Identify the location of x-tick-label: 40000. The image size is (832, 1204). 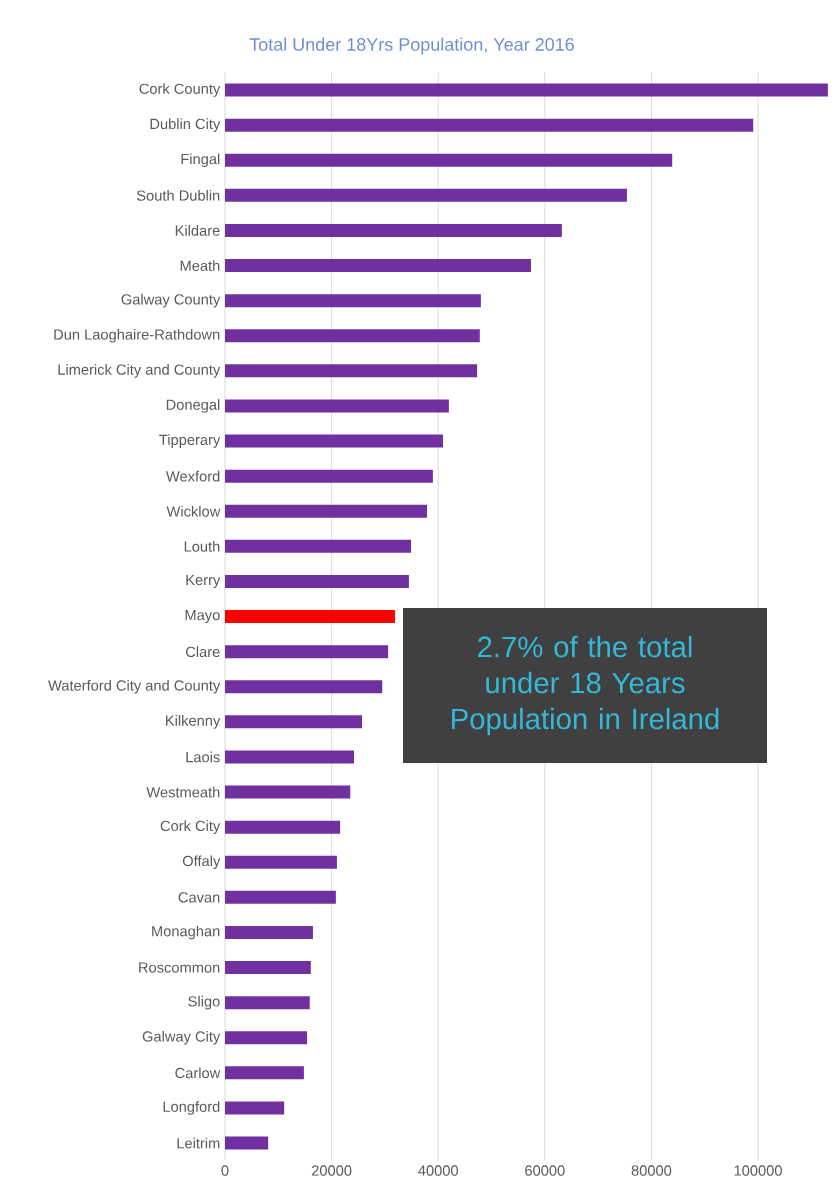
(438, 1170).